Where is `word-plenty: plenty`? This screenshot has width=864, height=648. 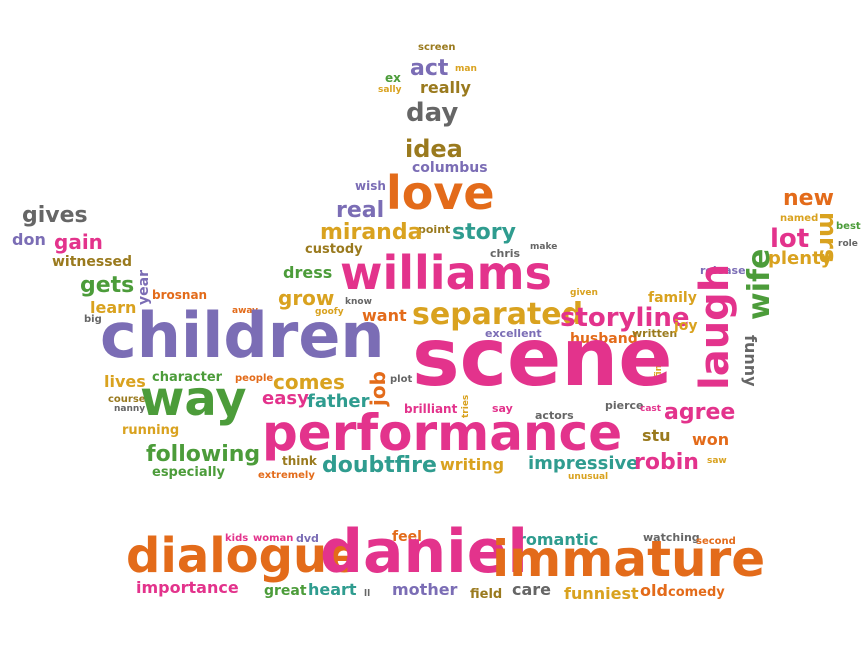 word-plenty: plenty is located at coordinates (800, 258).